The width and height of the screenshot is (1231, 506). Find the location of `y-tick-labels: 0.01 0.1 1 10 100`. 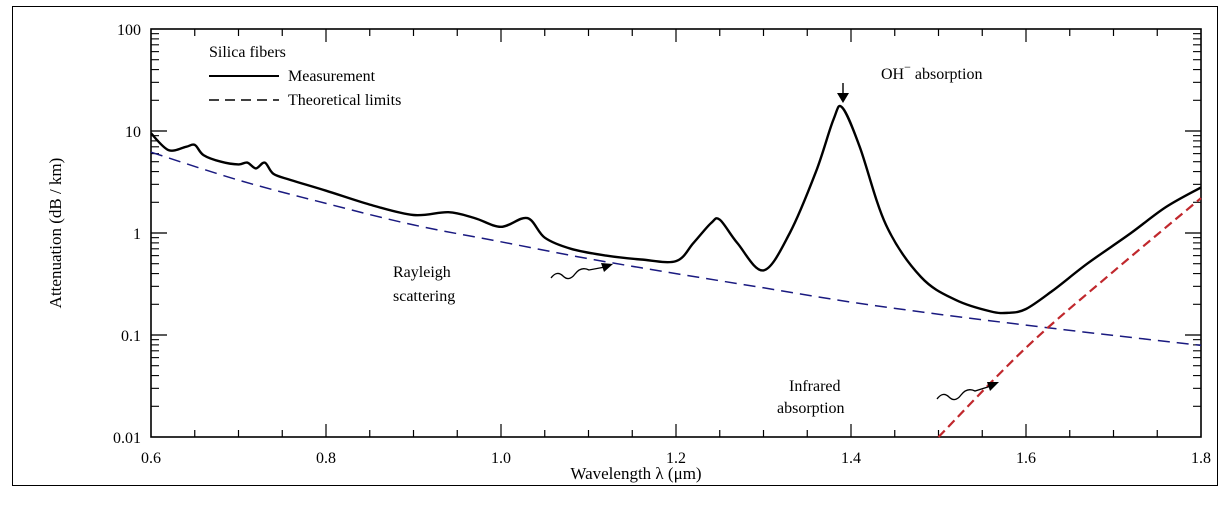

y-tick-labels: 0.01 0.1 1 10 100 is located at coordinates (127, 234).